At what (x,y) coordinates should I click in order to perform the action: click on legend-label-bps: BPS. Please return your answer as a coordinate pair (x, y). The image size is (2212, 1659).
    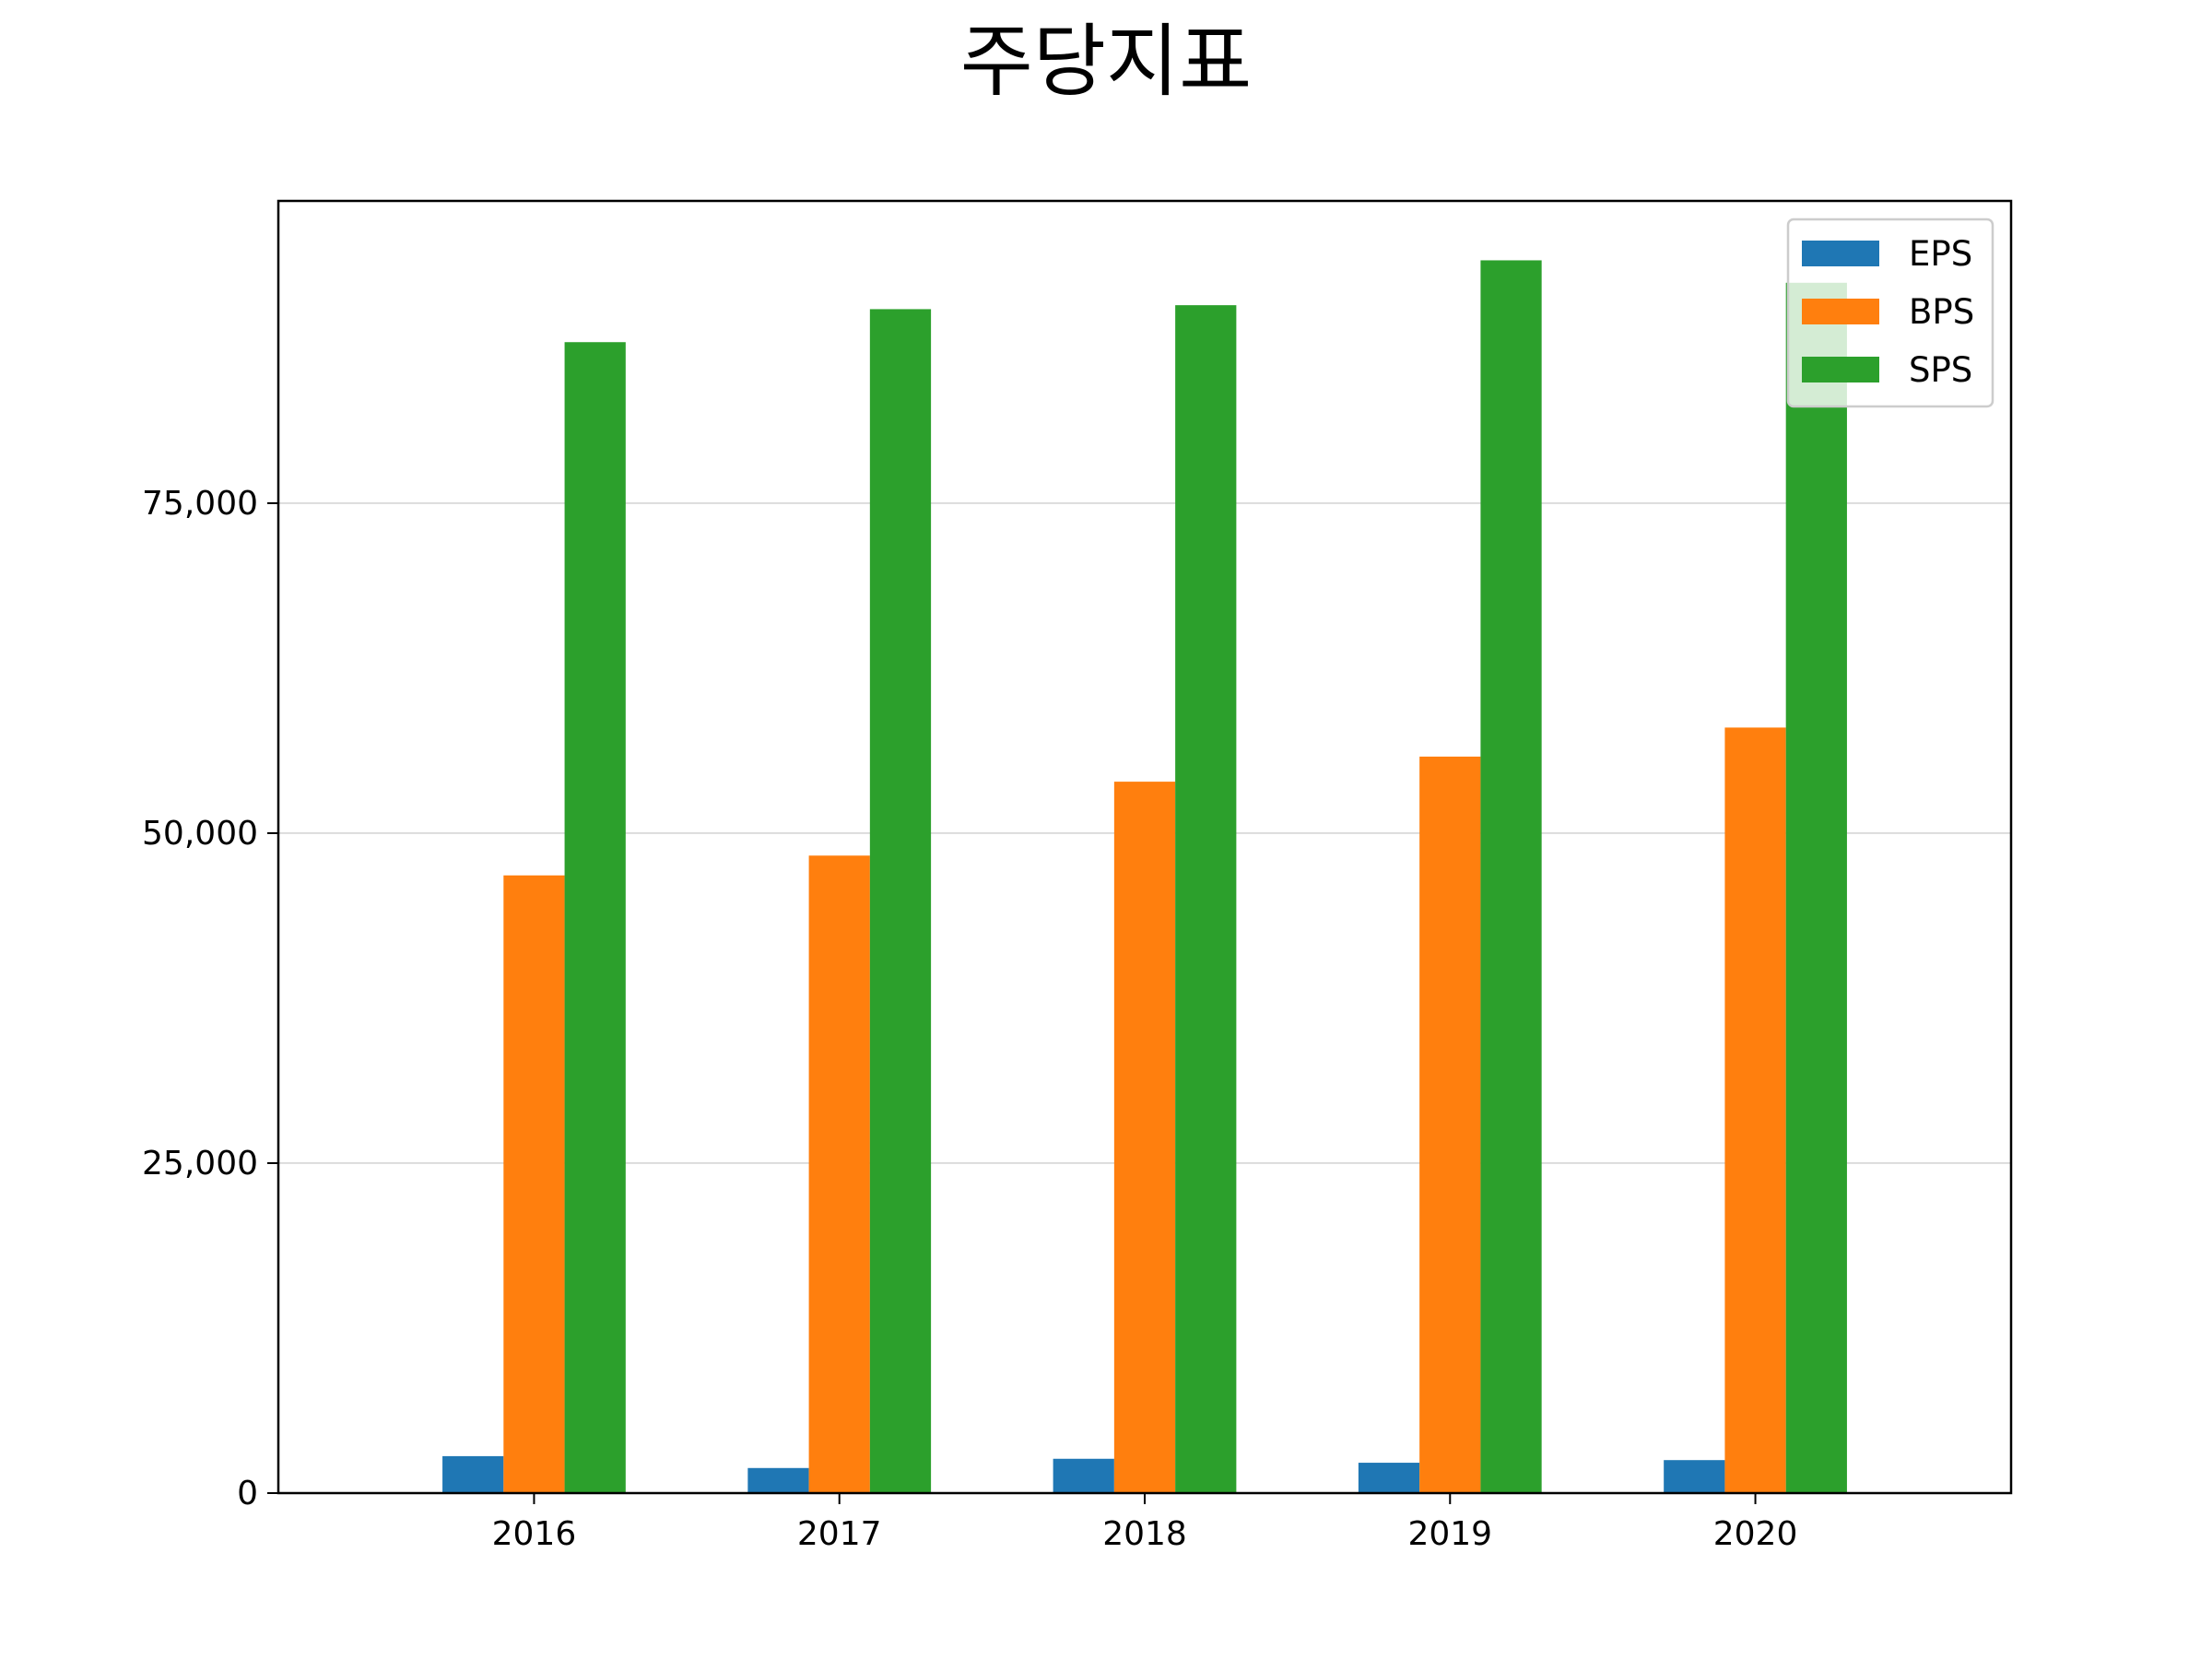
    Looking at the image, I should click on (1941, 312).